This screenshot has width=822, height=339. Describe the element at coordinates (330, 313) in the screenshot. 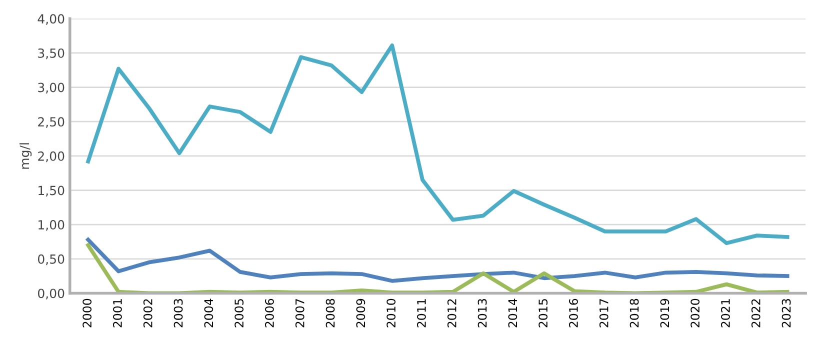

I see `x-tick-label: 2008` at that location.